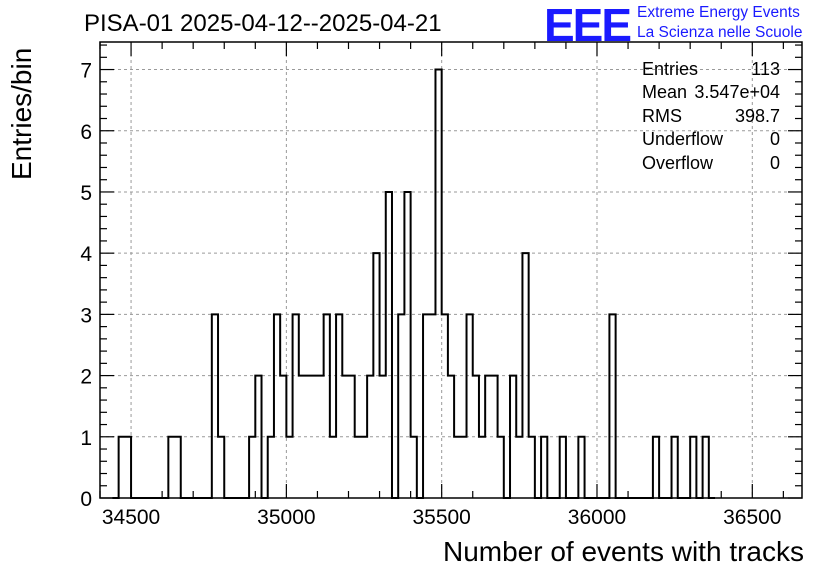  Describe the element at coordinates (588, 25) in the screenshot. I see `eee-logo-mark: EEE` at that location.